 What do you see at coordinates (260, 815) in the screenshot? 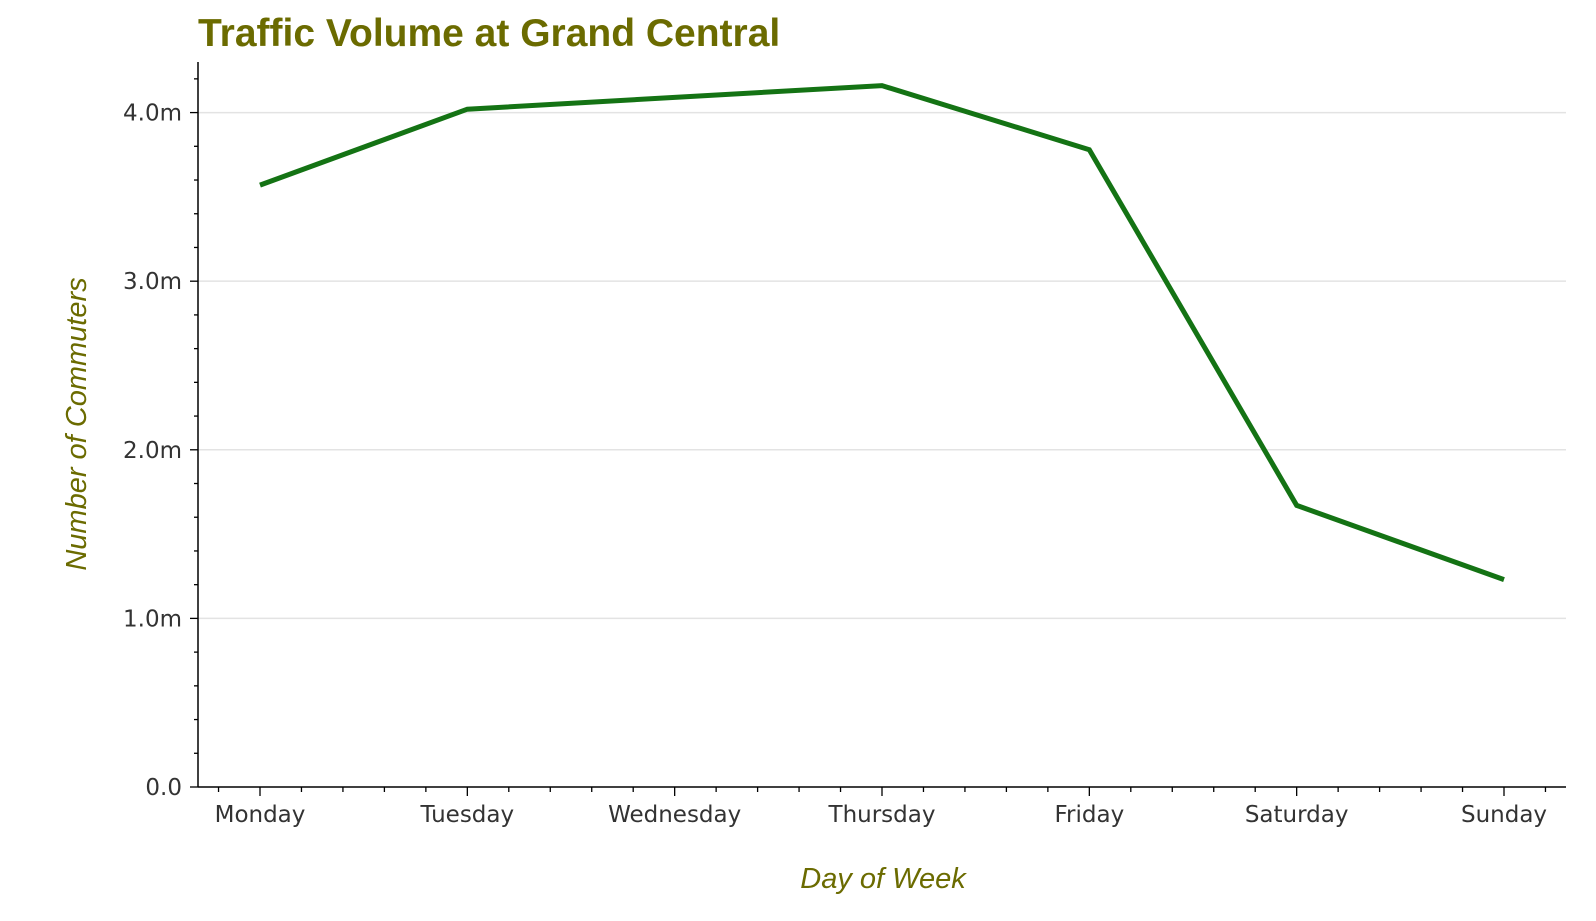
I see `x-tick-label-monday: Monday` at bounding box center [260, 815].